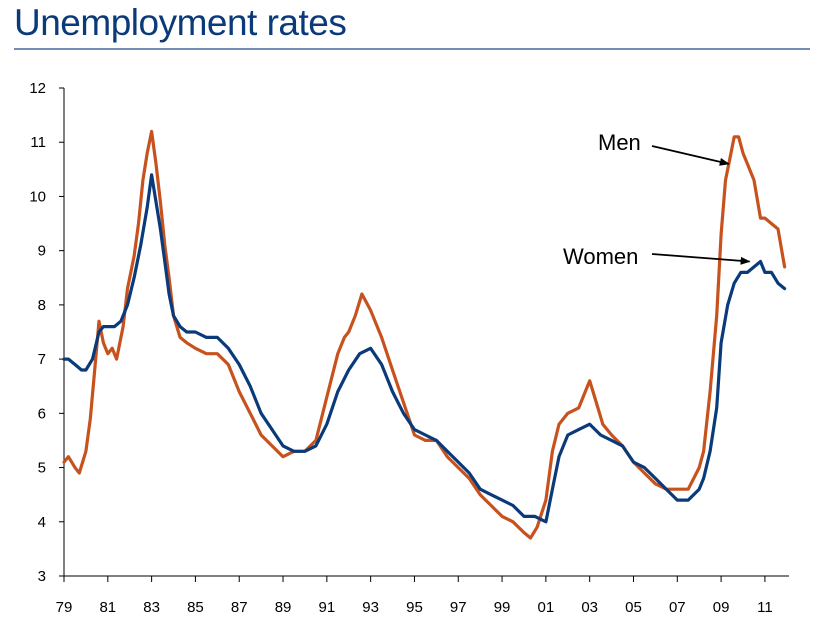 The height and width of the screenshot is (629, 818). Describe the element at coordinates (765, 607) in the screenshot. I see `x-tick-label: 11` at that location.